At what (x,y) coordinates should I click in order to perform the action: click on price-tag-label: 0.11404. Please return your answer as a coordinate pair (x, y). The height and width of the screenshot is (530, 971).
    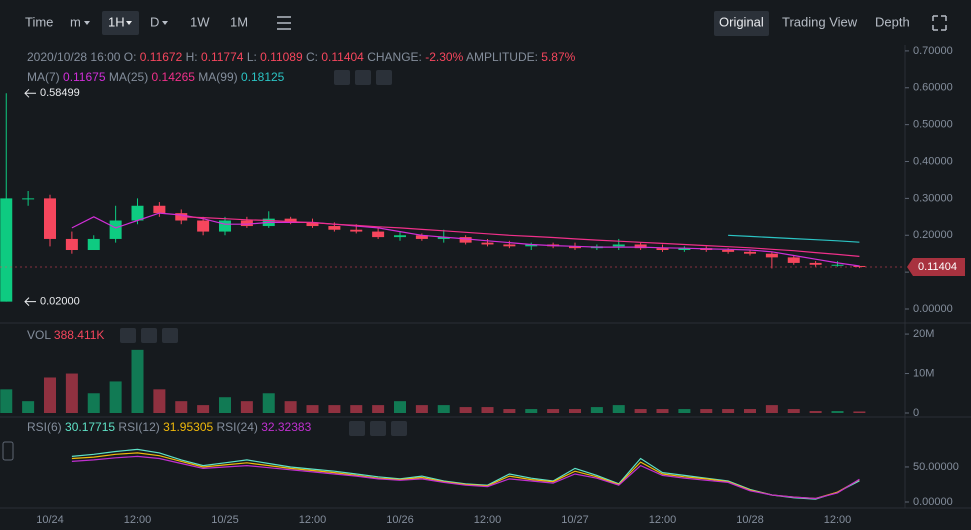
    Looking at the image, I should click on (937, 267).